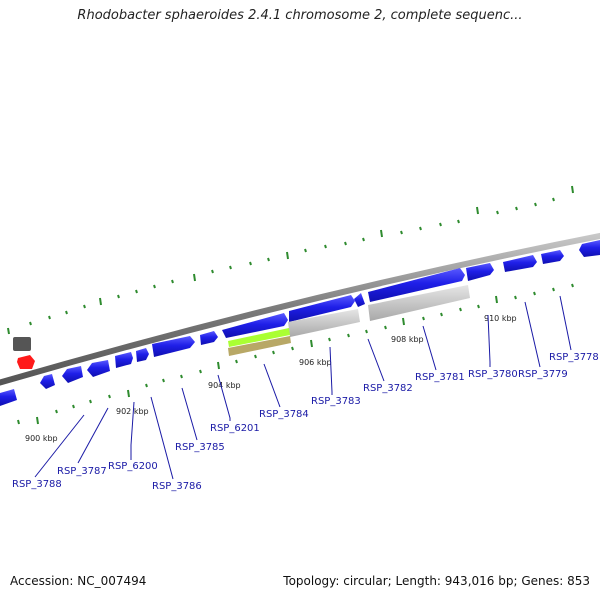  What do you see at coordinates (284, 414) in the screenshot?
I see `gene-label: RSP_3784` at bounding box center [284, 414].